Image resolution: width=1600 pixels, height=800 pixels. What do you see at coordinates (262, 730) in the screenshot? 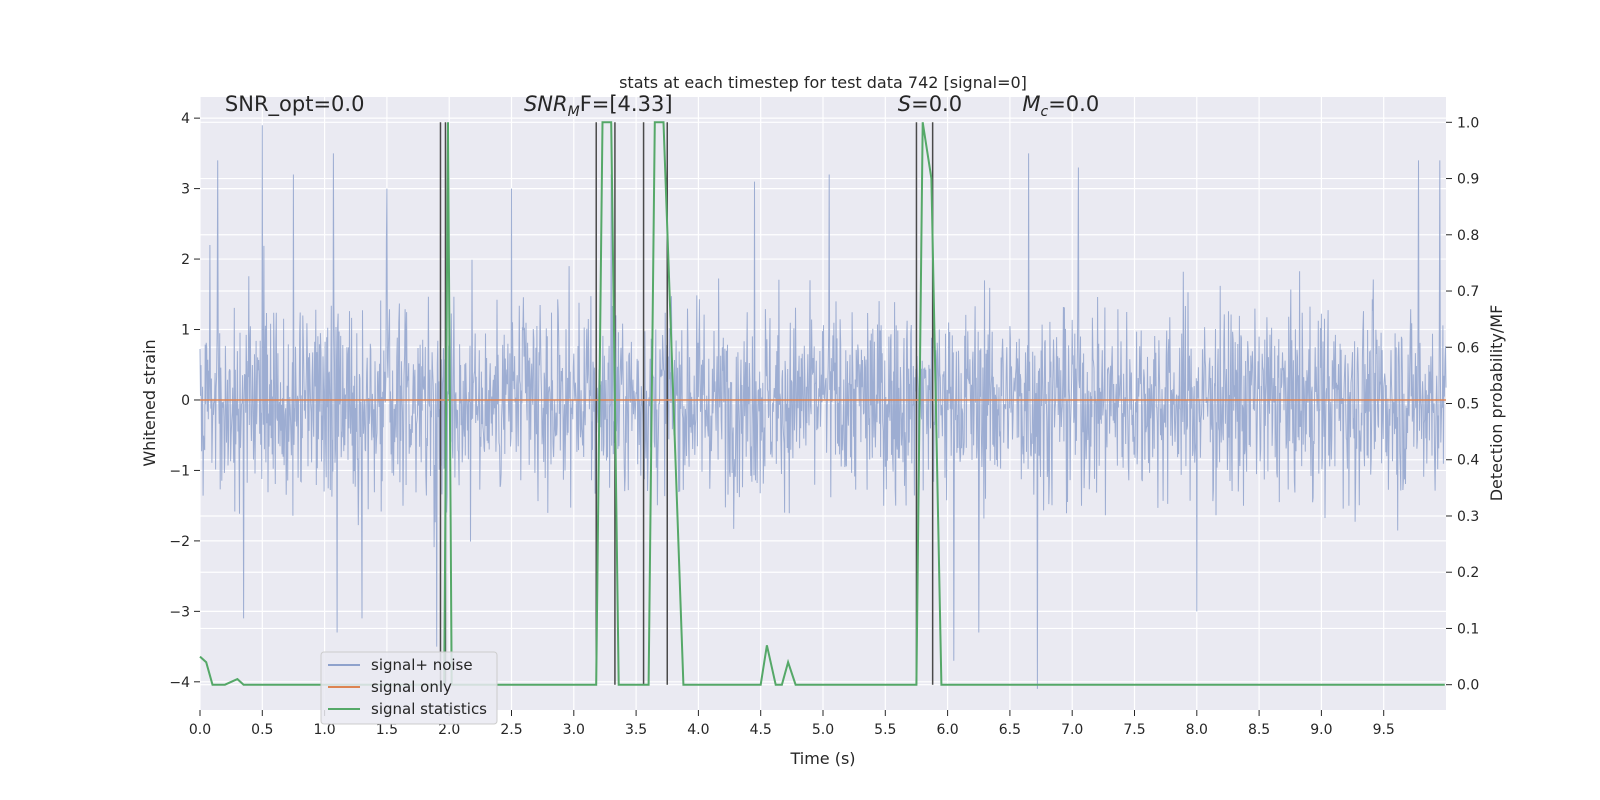
I see `x-tick-label-1: 0.5` at bounding box center [262, 730].